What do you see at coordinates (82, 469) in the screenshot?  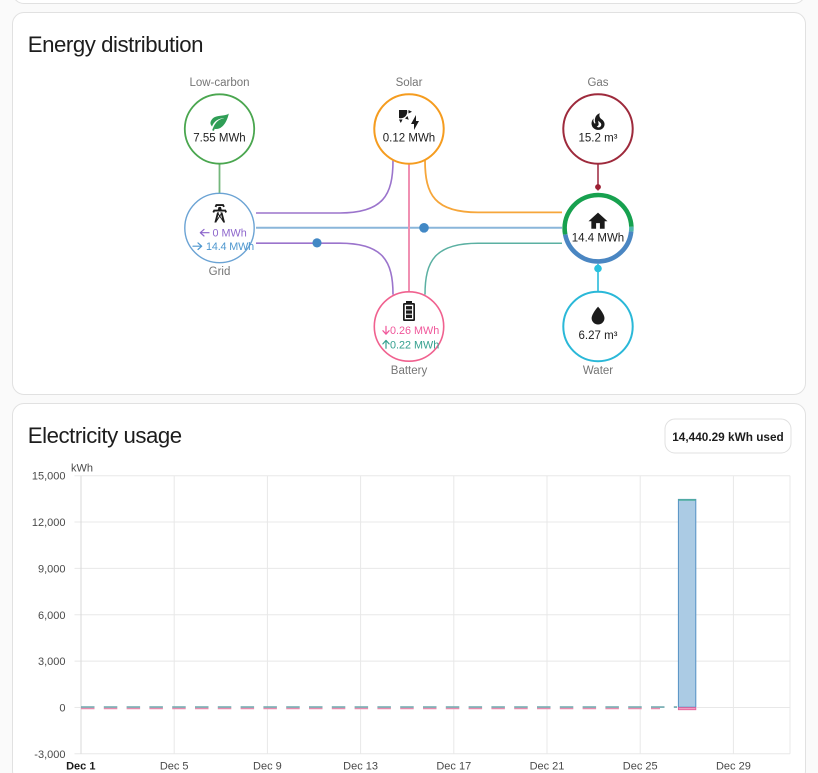 I see `svg-text: kWh` at bounding box center [82, 469].